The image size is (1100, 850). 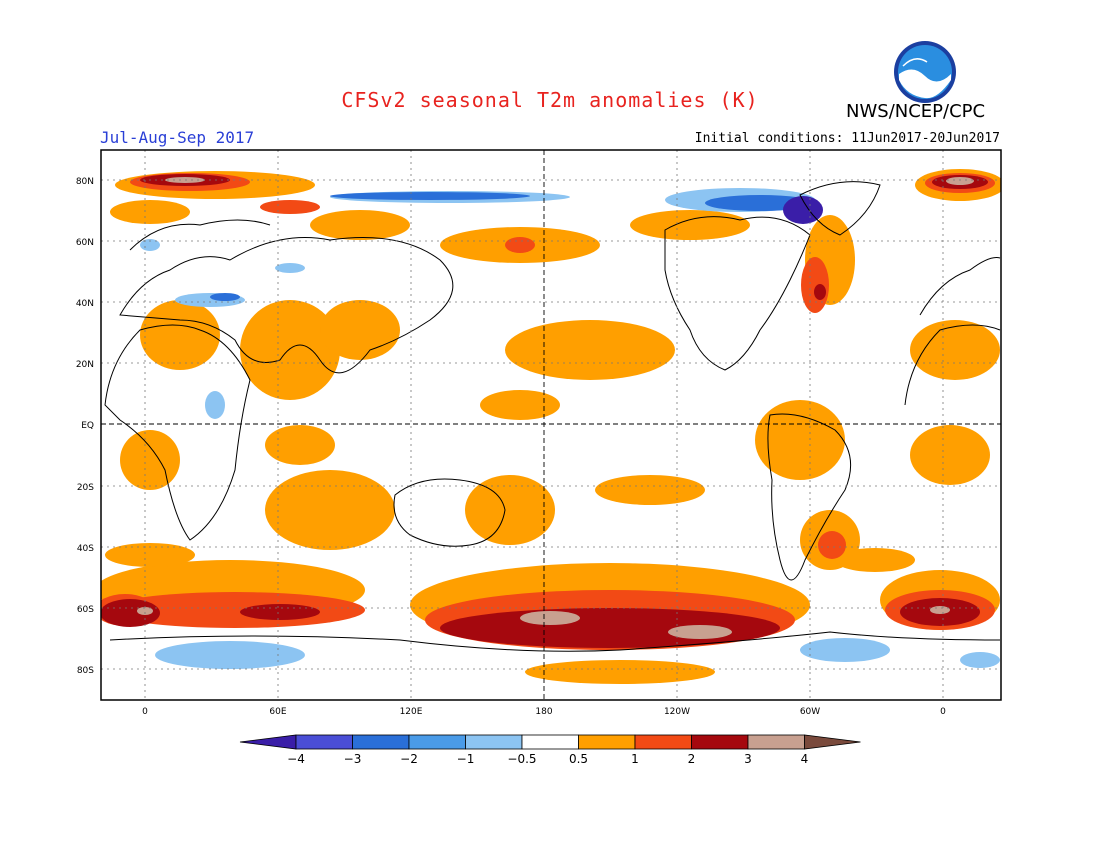 What do you see at coordinates (748, 759) in the screenshot?
I see `colorbar-tick-label: 3` at bounding box center [748, 759].